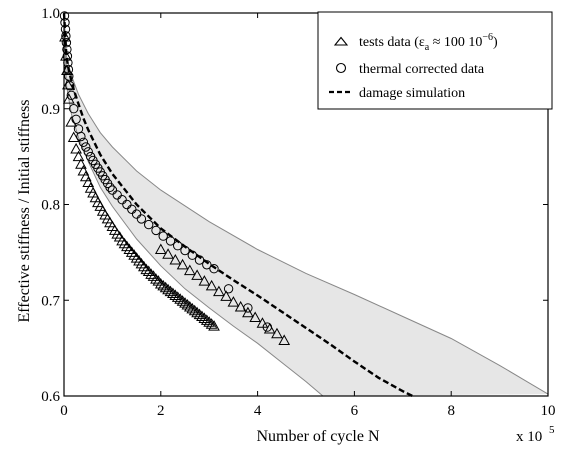  I want to click on x-tick-label: 2, so click(161, 411).